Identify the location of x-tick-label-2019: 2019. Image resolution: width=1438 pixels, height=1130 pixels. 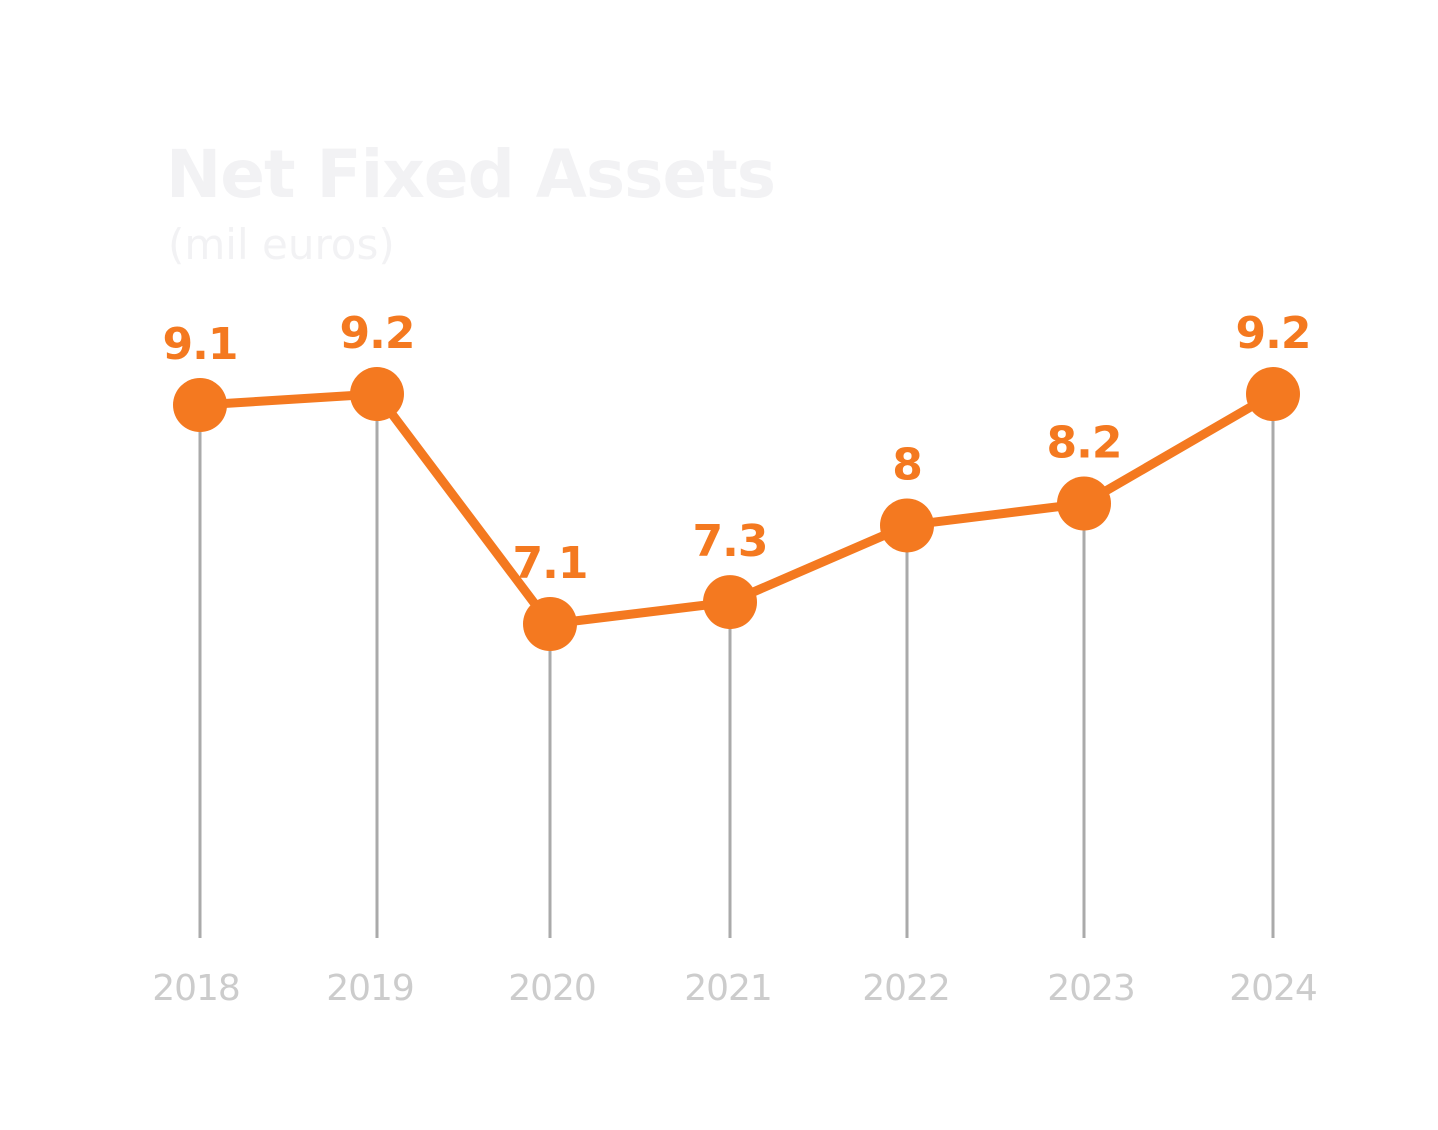
(370, 988).